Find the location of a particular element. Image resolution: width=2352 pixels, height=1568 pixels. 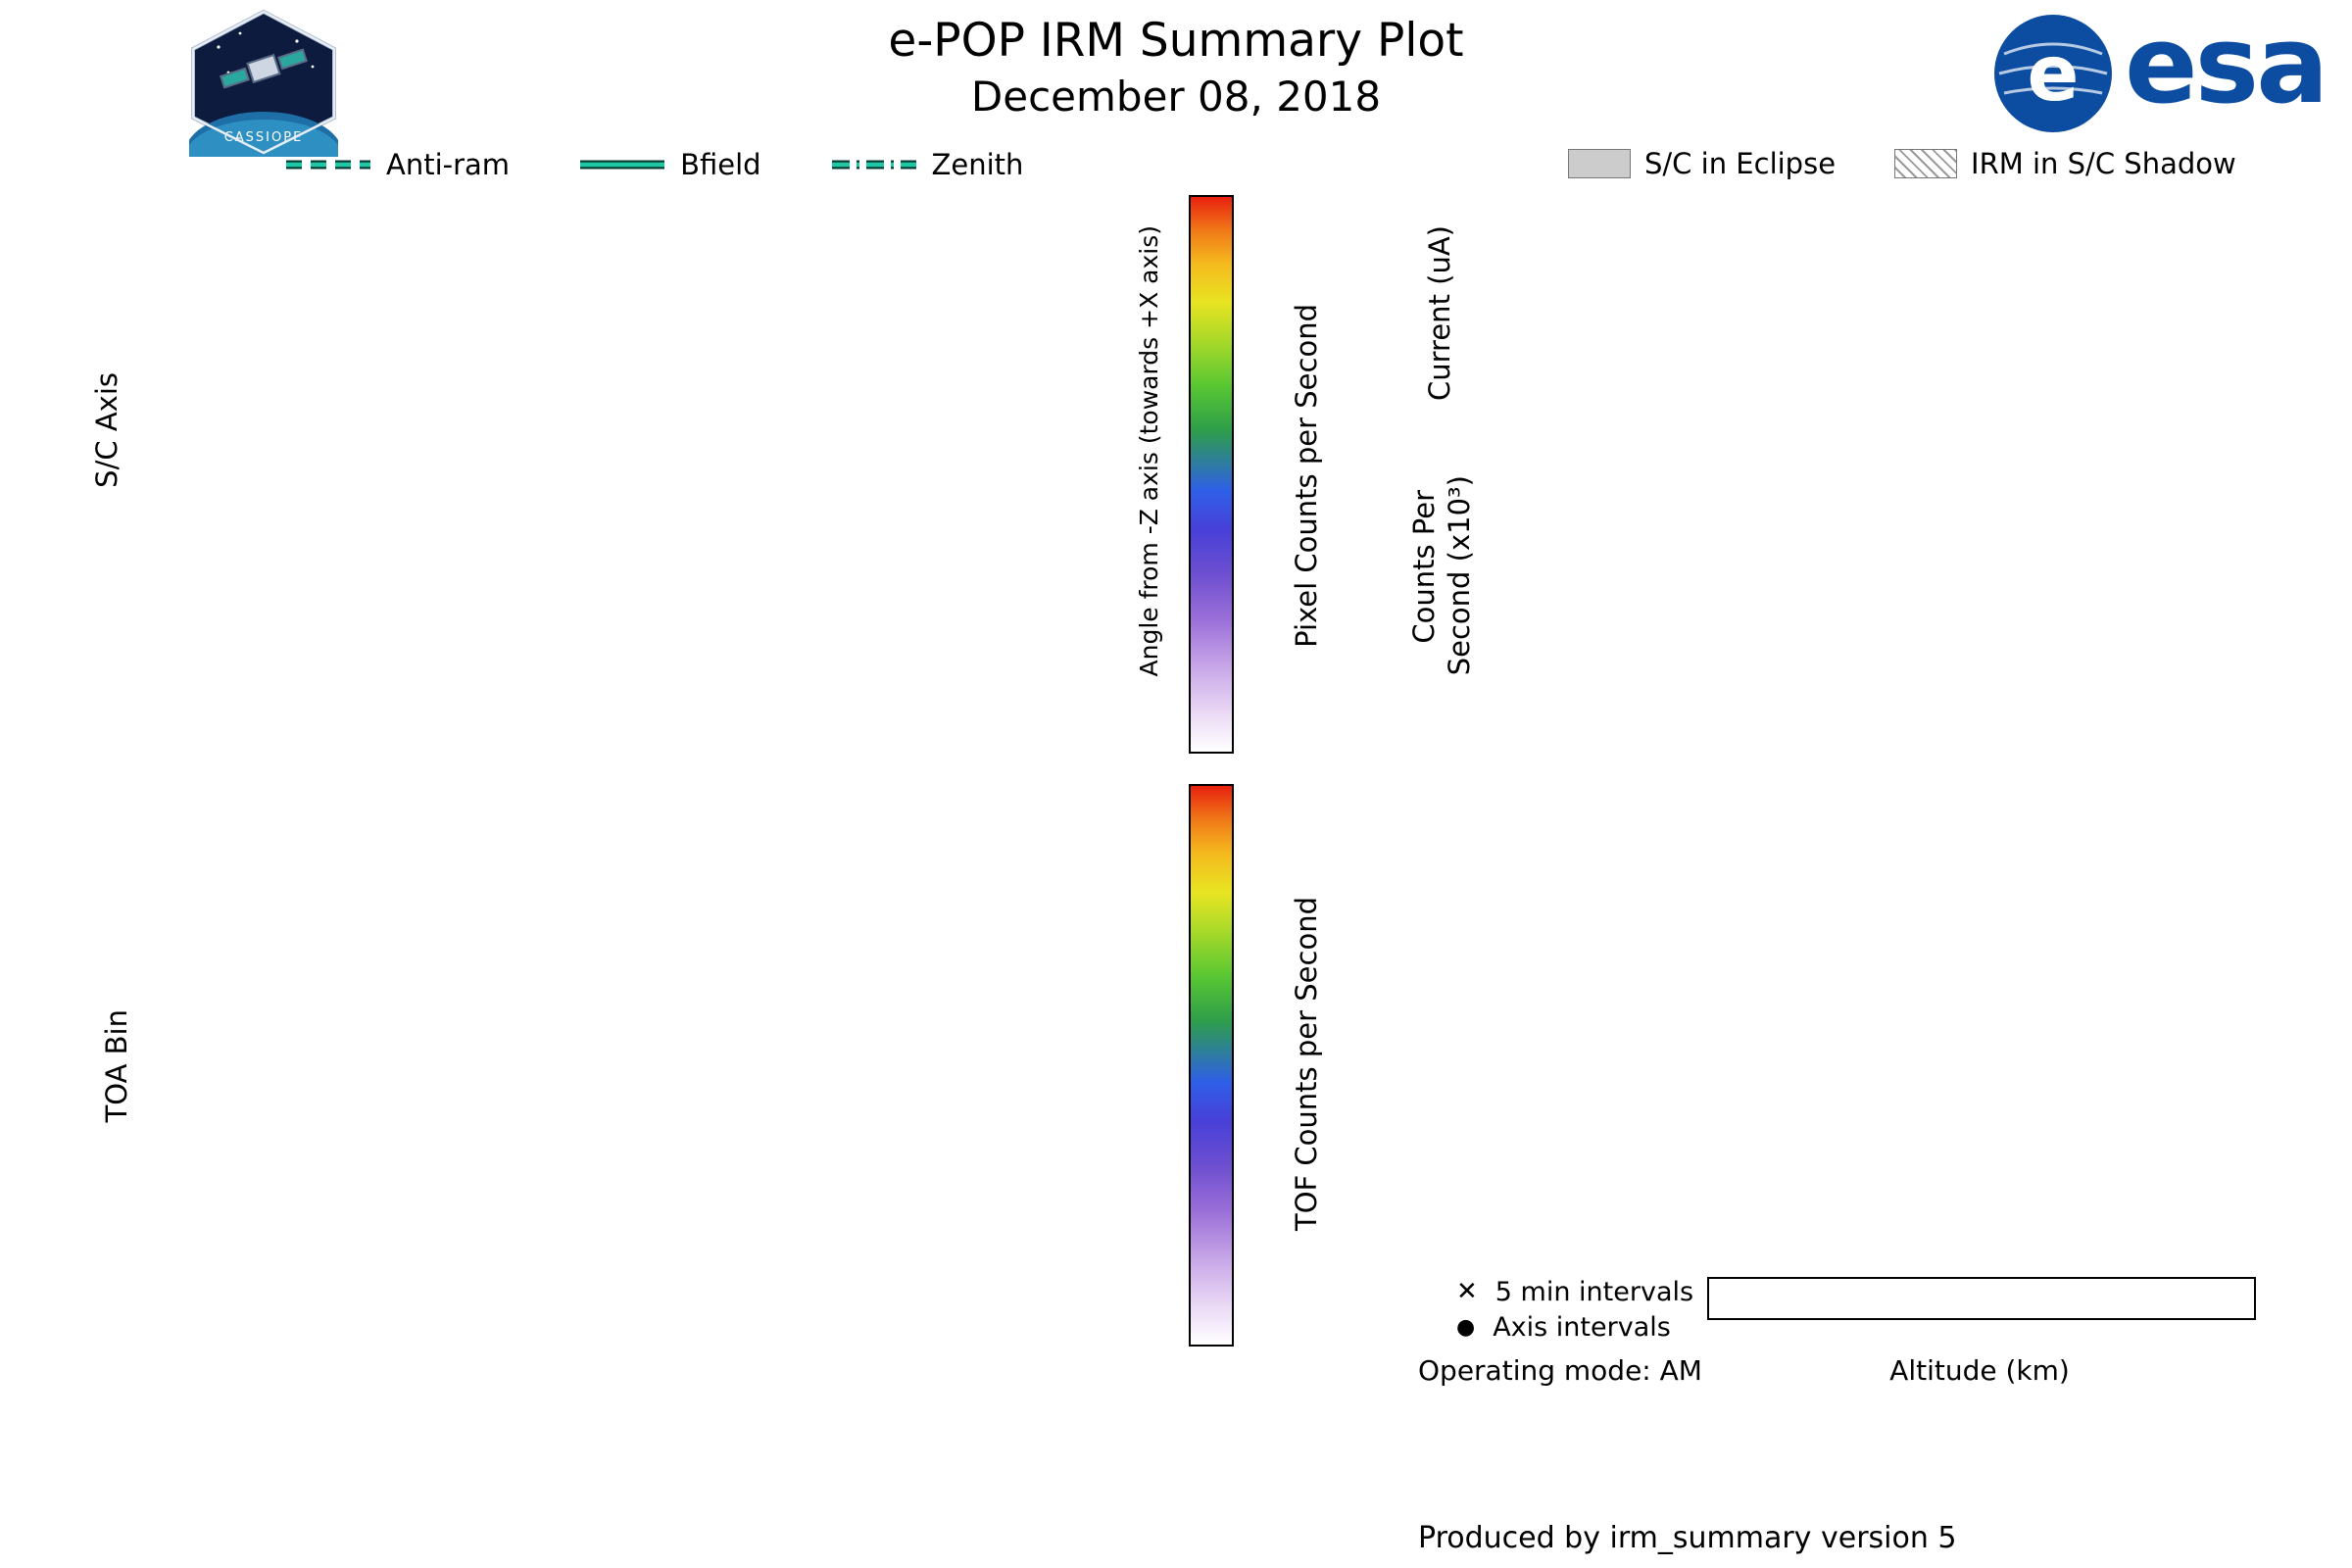

pixel-counts-colorbar is located at coordinates (1211, 474).